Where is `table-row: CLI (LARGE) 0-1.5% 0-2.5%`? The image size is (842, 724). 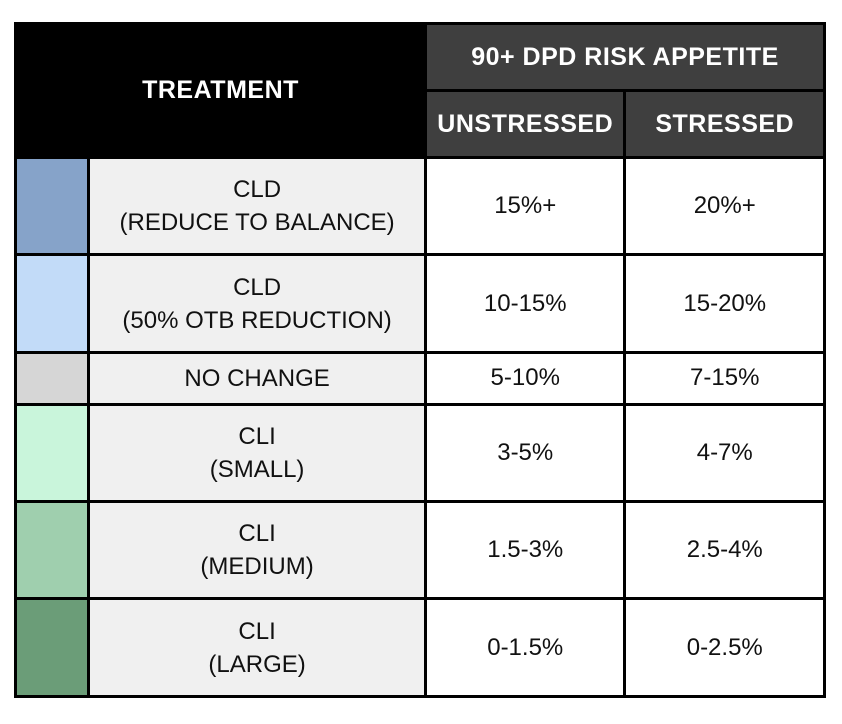 table-row: CLI (LARGE) 0-1.5% 0-2.5% is located at coordinates (420, 647).